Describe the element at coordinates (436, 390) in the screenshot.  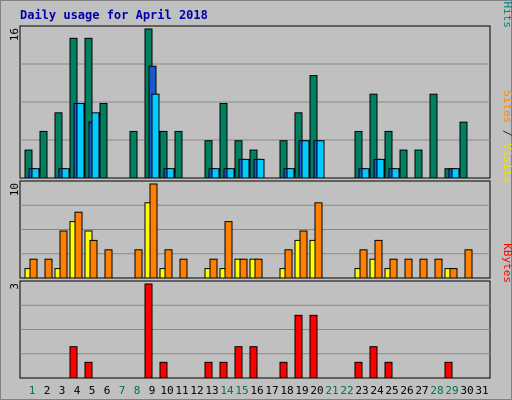
I see `x-tick-label-28: 28` at that location.